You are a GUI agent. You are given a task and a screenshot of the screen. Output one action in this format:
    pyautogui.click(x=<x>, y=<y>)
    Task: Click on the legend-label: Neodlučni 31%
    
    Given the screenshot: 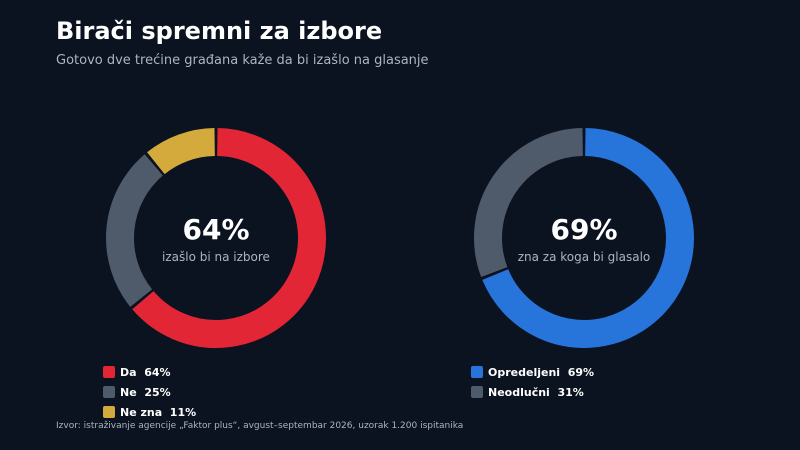 What is the action you would take?
    pyautogui.click(x=536, y=392)
    